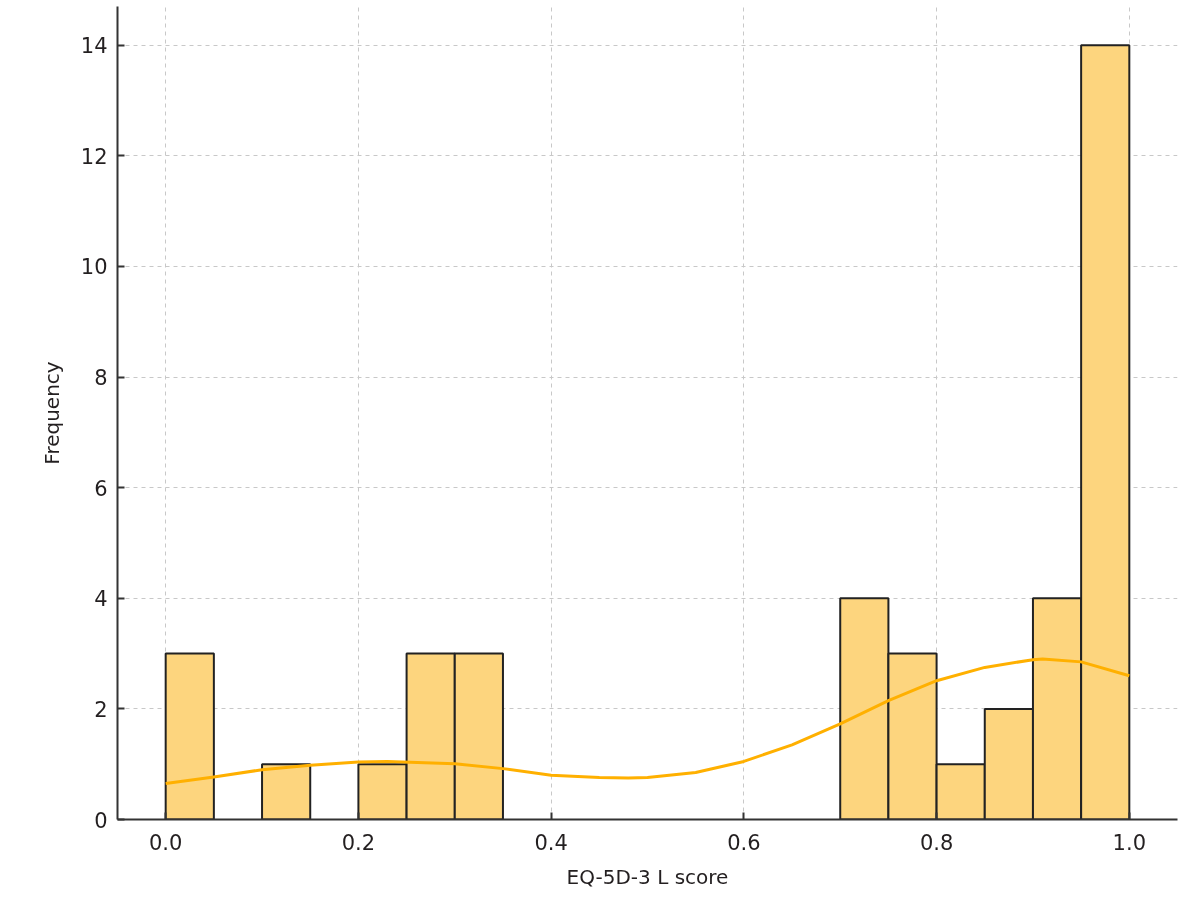  Describe the element at coordinates (744, 842) in the screenshot. I see `x-tick-label: 0.6` at that location.